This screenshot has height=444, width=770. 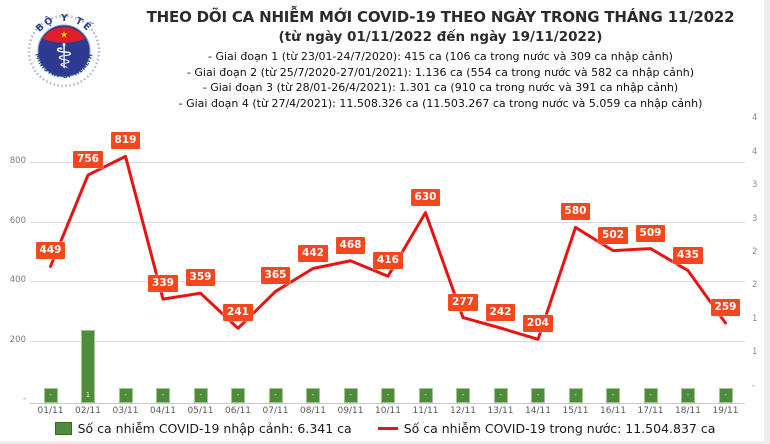 I want to click on x-axis-tick-label: 11/11, so click(x=425, y=411).